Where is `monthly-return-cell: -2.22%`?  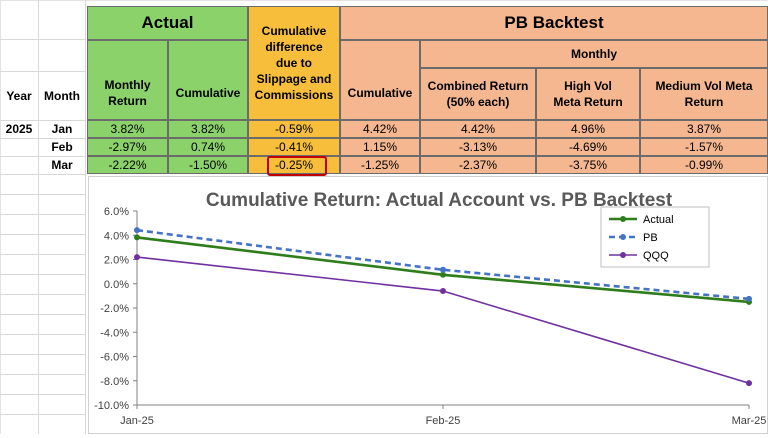 monthly-return-cell: -2.22% is located at coordinates (127, 165).